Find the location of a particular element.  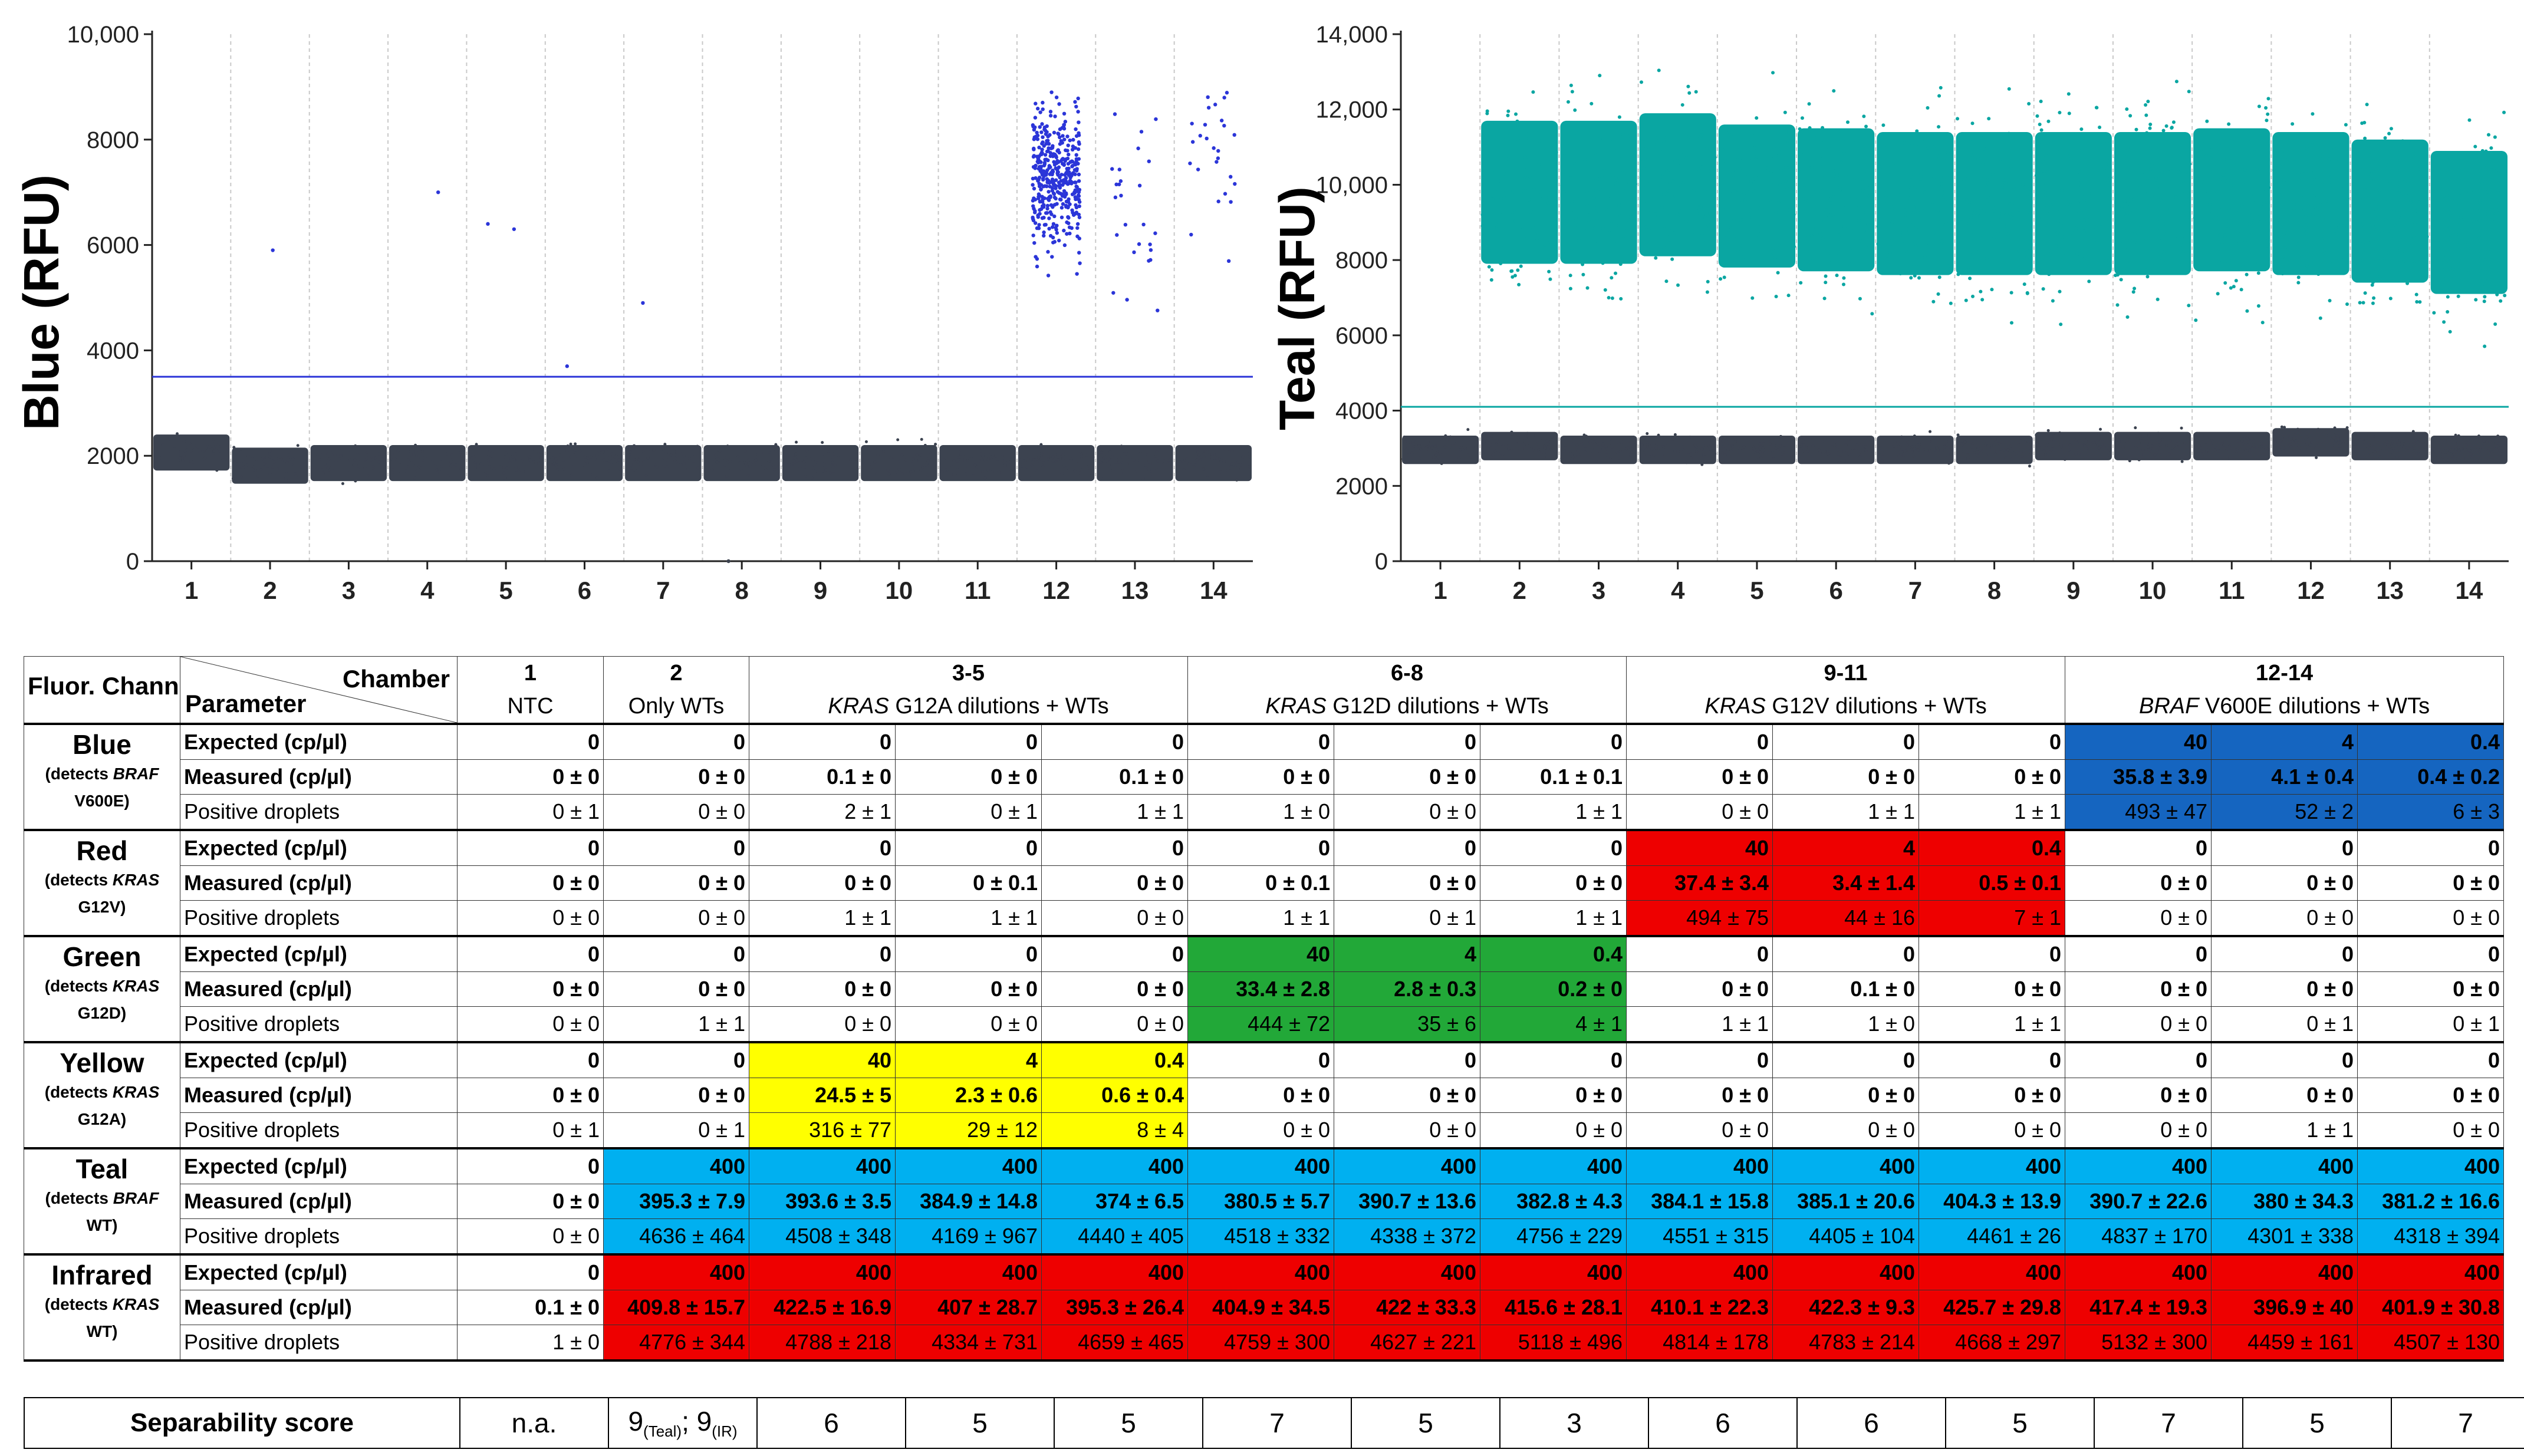

value-cell: 4627 ± 221 is located at coordinates (1407, 1343).